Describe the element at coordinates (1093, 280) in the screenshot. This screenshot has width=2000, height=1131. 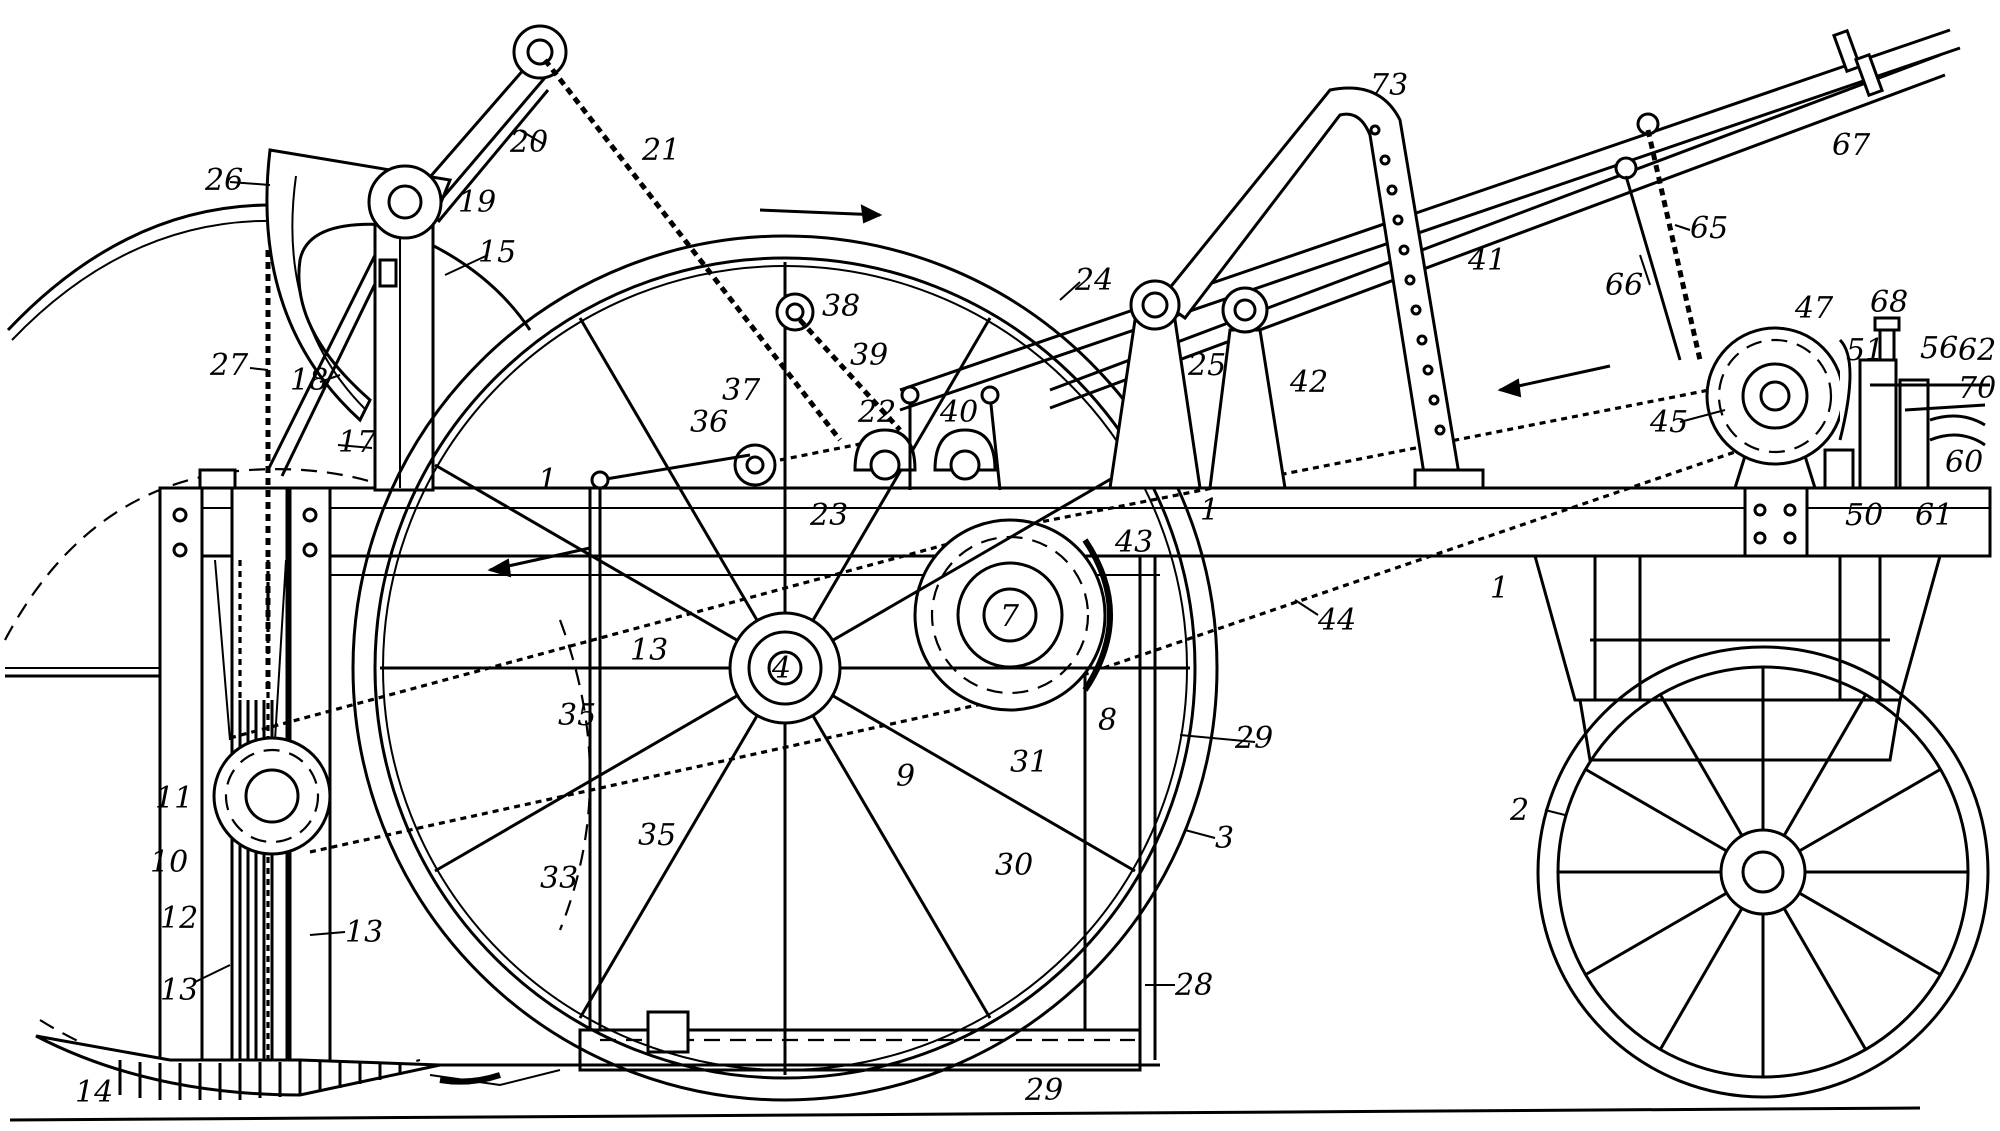
I see `numeral-24: 24` at that location.